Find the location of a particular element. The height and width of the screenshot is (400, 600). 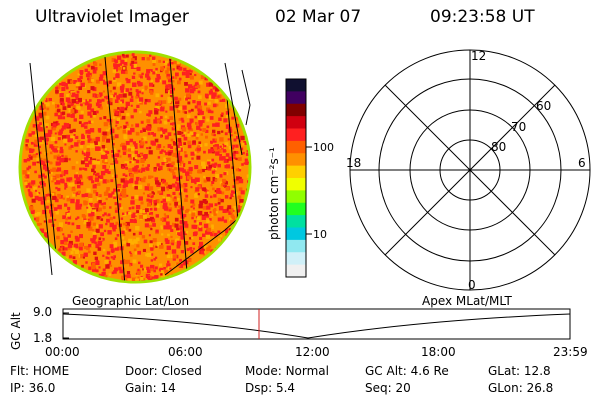

mlt-label-0: 0 is located at coordinates (472, 285).